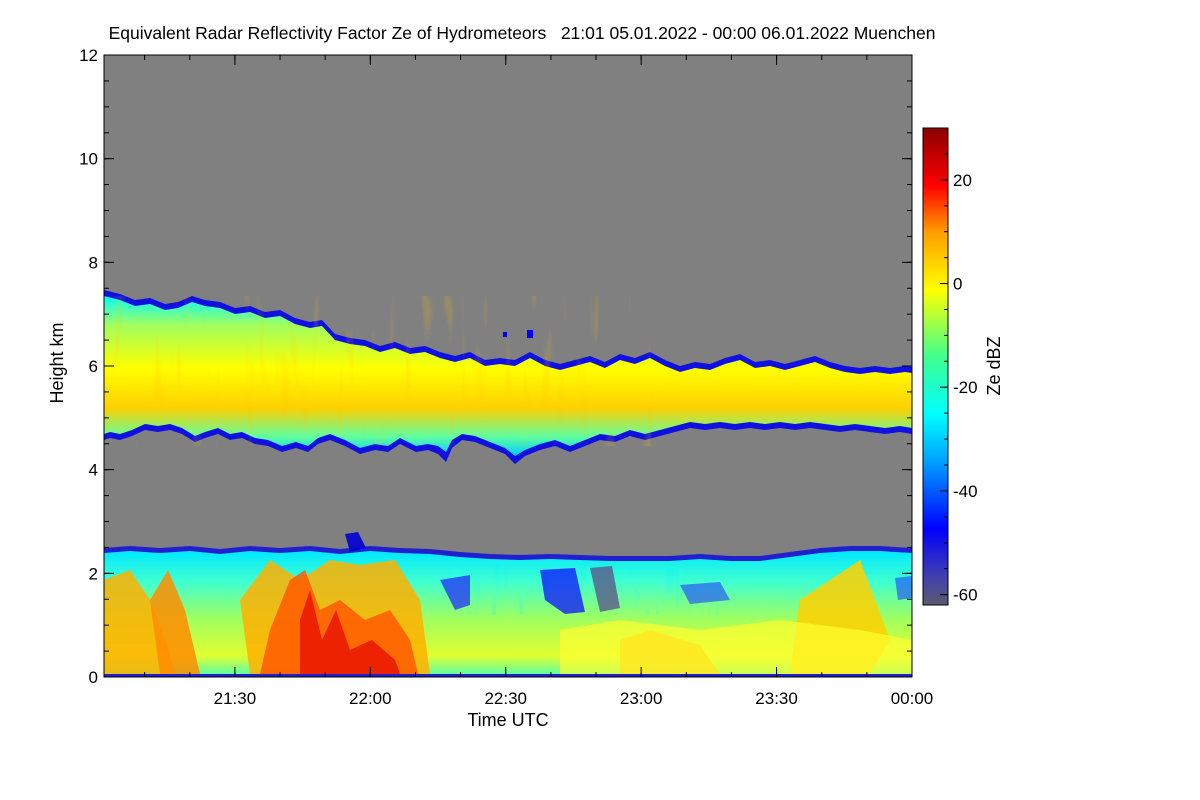 Image resolution: width=1200 pixels, height=800 pixels. What do you see at coordinates (235, 698) in the screenshot?
I see `x-tick-label: 21:30` at bounding box center [235, 698].